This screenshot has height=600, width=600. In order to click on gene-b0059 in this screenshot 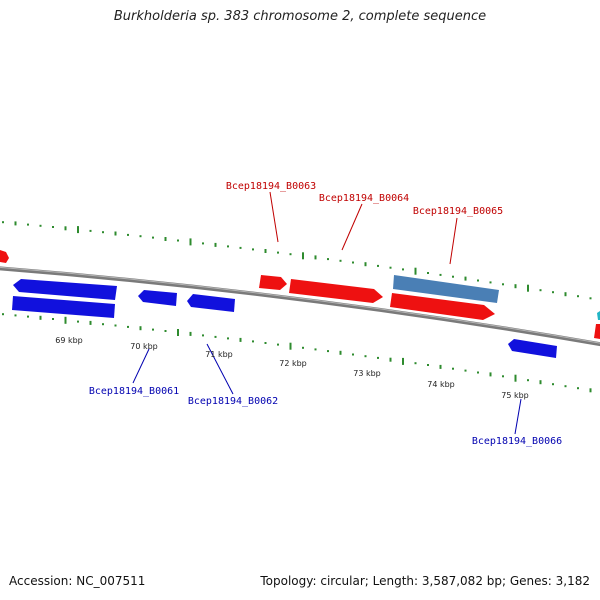, I will do `click(65, 289)`.